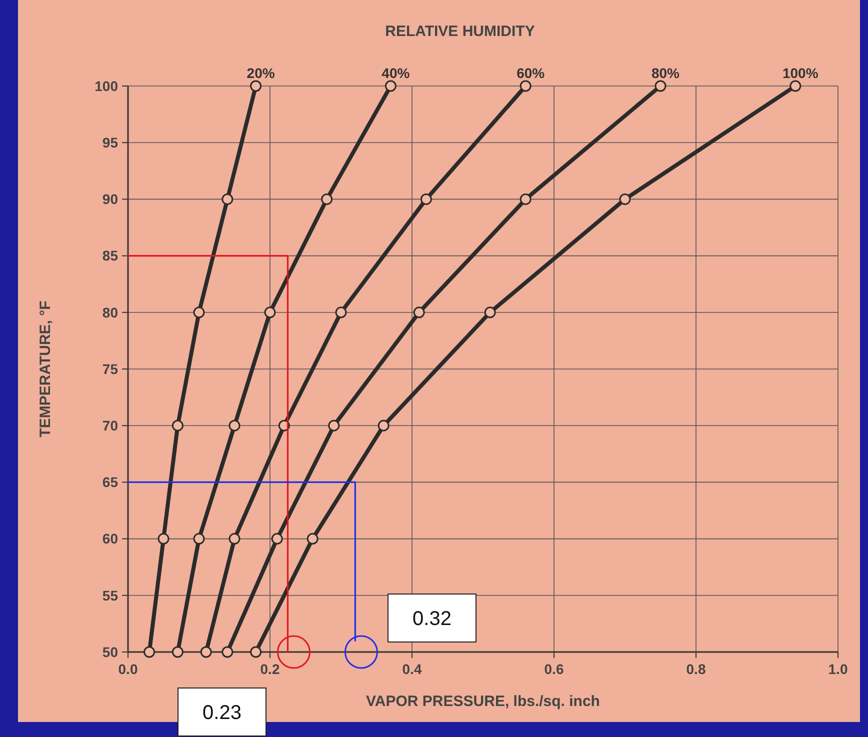  Describe the element at coordinates (222, 713) in the screenshot. I see `text: 0.23` at that location.